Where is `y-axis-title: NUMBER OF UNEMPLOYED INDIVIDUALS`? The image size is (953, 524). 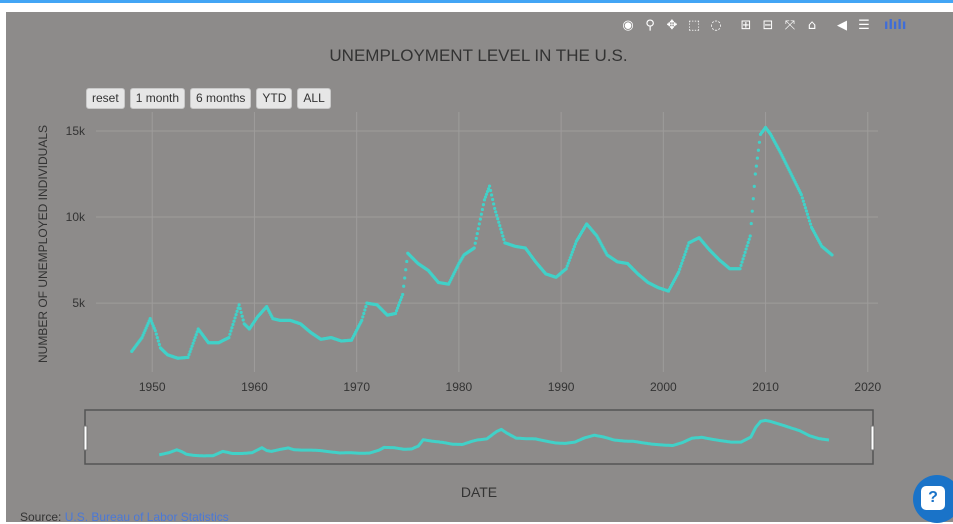 y-axis-title: NUMBER OF UNEMPLOYED INDIVIDUALS is located at coordinates (43, 244).